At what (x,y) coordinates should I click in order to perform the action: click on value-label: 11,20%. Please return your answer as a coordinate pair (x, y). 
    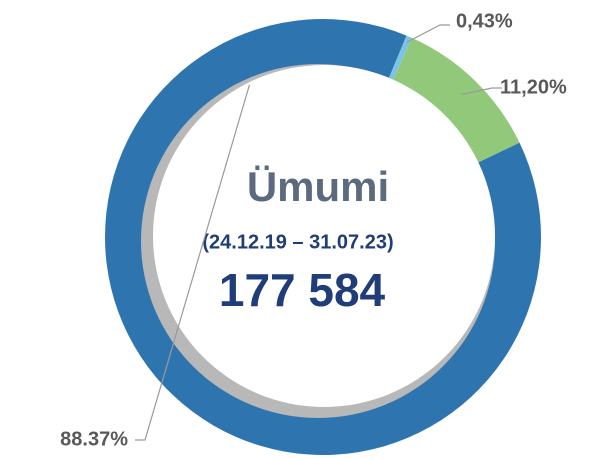
    Looking at the image, I should click on (533, 87).